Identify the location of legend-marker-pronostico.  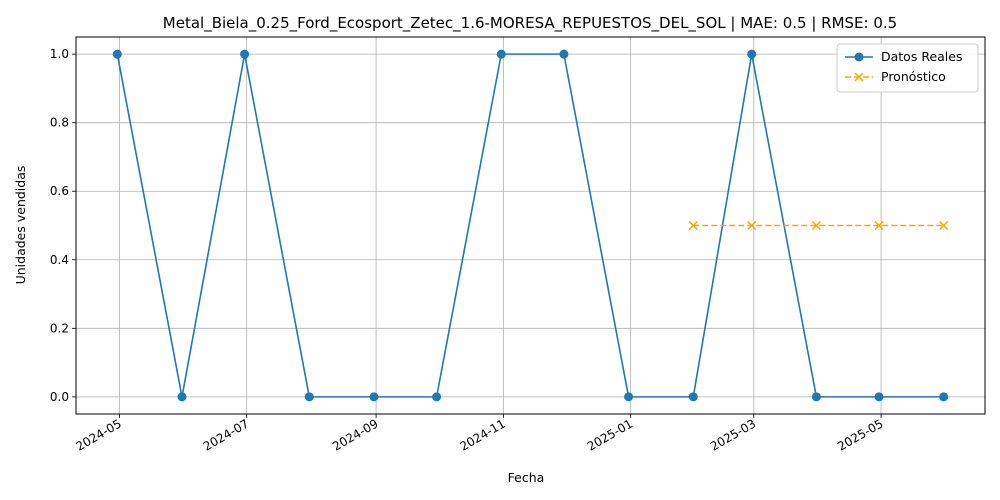
(859, 77).